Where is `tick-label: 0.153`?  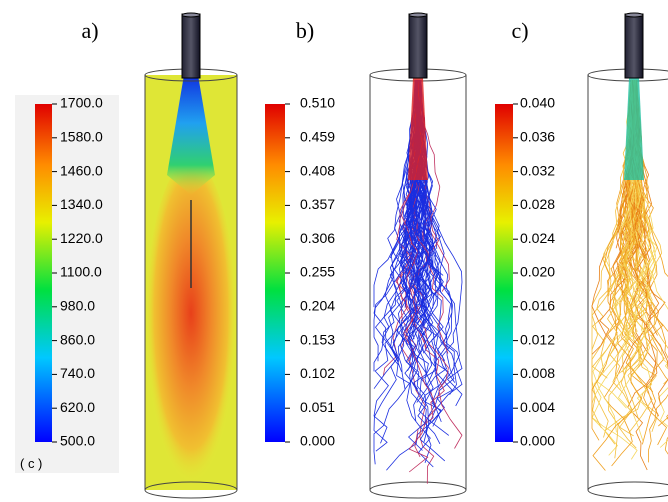
tick-label: 0.153 is located at coordinates (317, 339).